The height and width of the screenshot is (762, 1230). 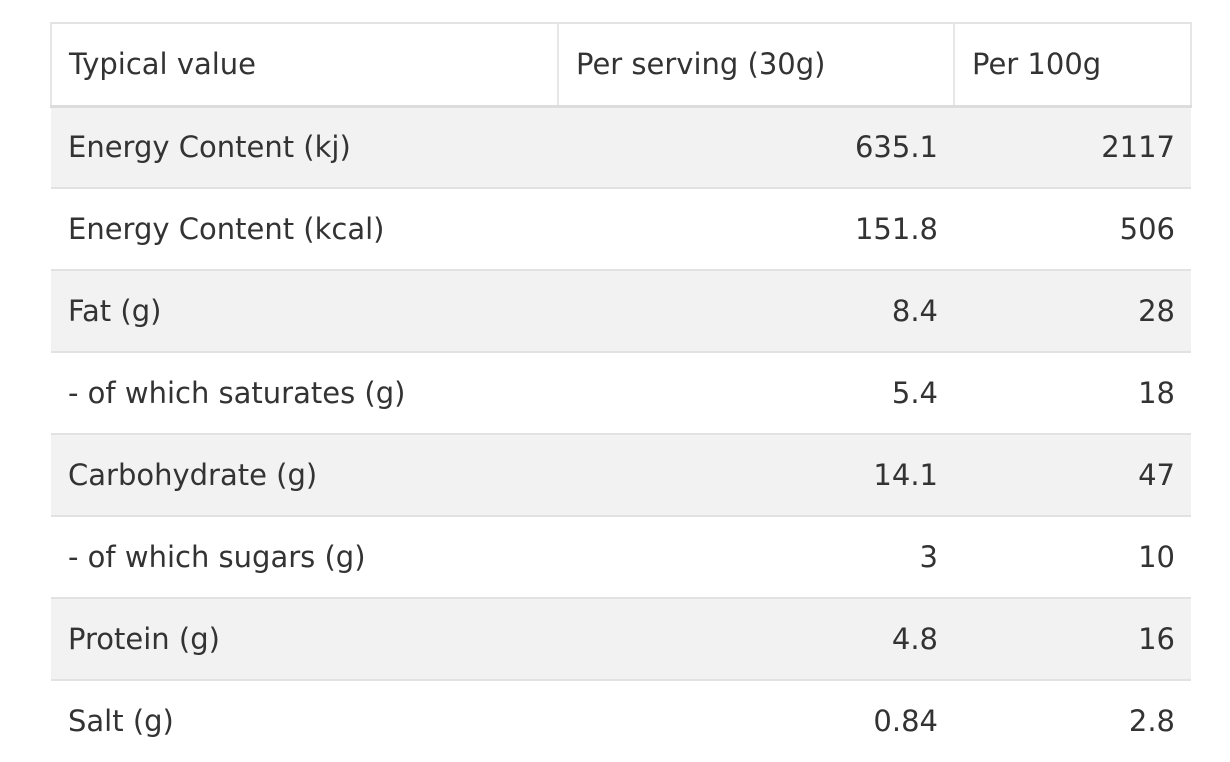 I want to click on header-per-serving: Per serving (30g), so click(x=756, y=65).